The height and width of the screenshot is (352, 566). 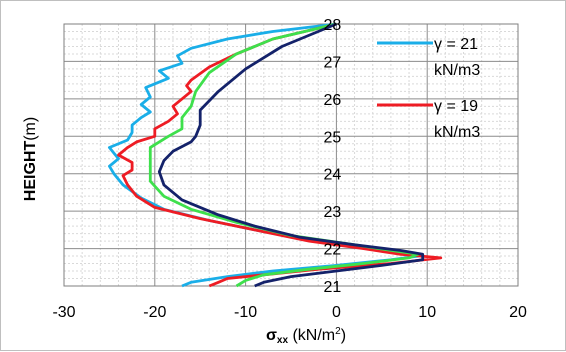 I want to click on x-tick-labels: -30 -20 -10 0 10 20, so click(x=289, y=312).